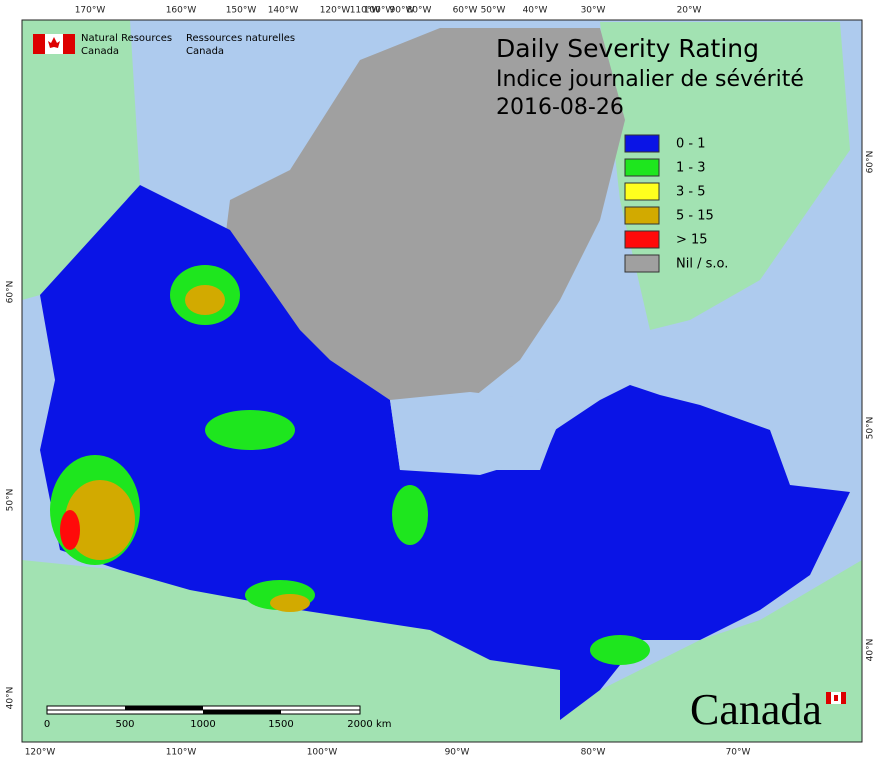 This screenshot has height=764, width=880. Describe the element at coordinates (650, 79) in the screenshot. I see `subtitle: Indice journalier de sévérité` at that location.